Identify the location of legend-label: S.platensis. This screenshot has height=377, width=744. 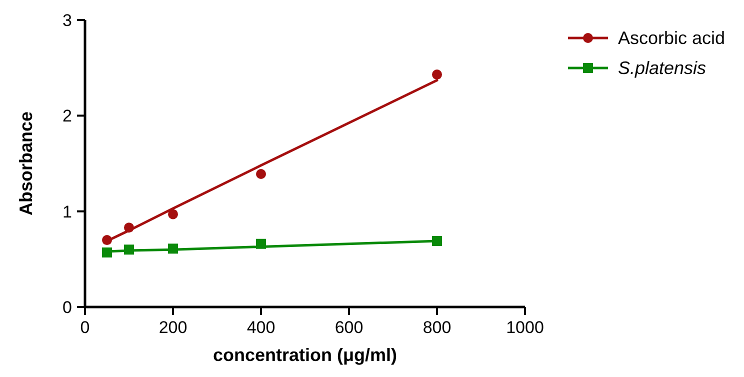
(662, 68).